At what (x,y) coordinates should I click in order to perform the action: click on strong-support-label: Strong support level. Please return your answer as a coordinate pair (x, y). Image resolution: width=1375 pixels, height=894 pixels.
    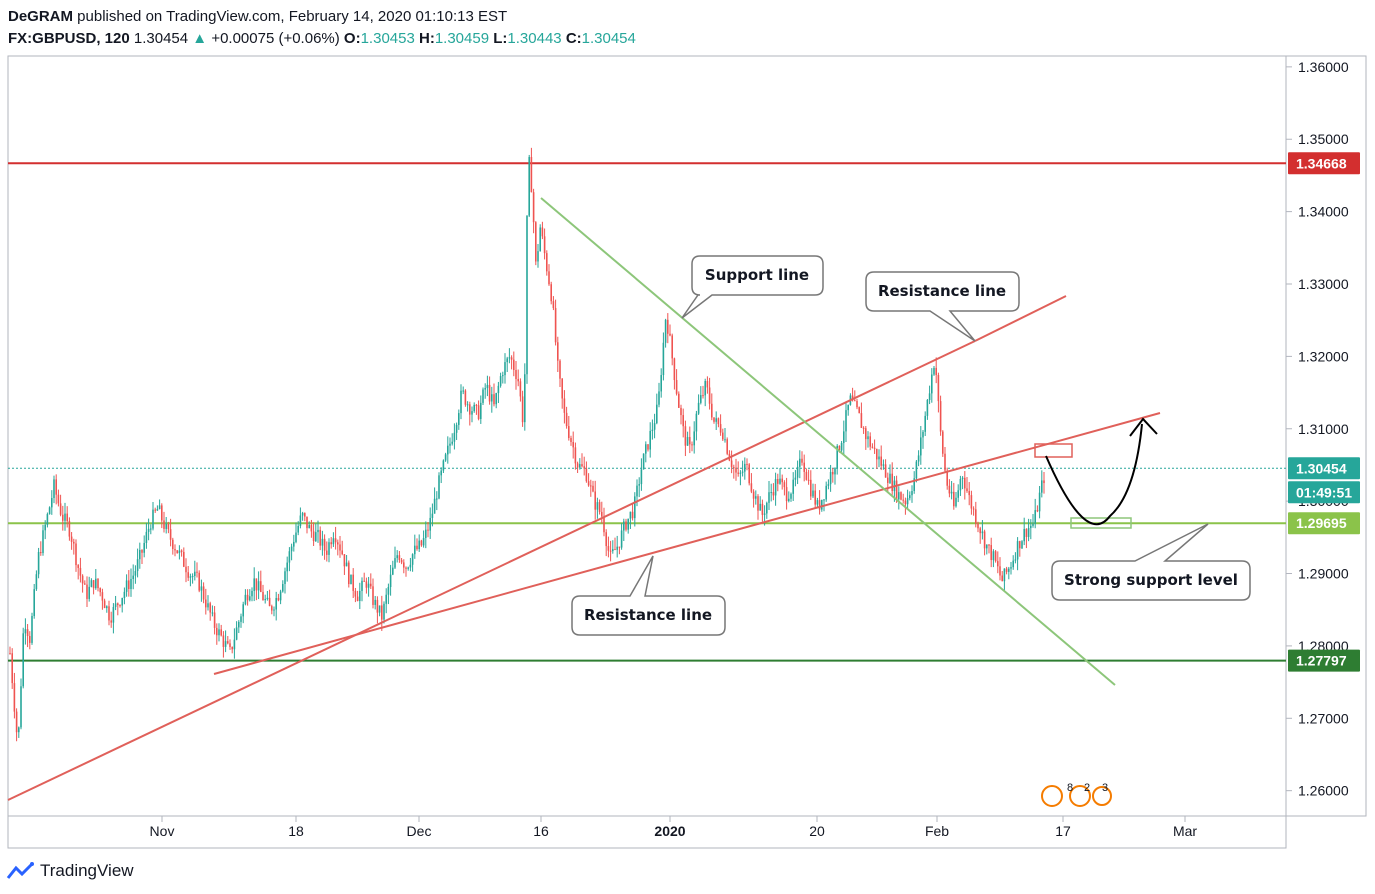
    Looking at the image, I should click on (1151, 580).